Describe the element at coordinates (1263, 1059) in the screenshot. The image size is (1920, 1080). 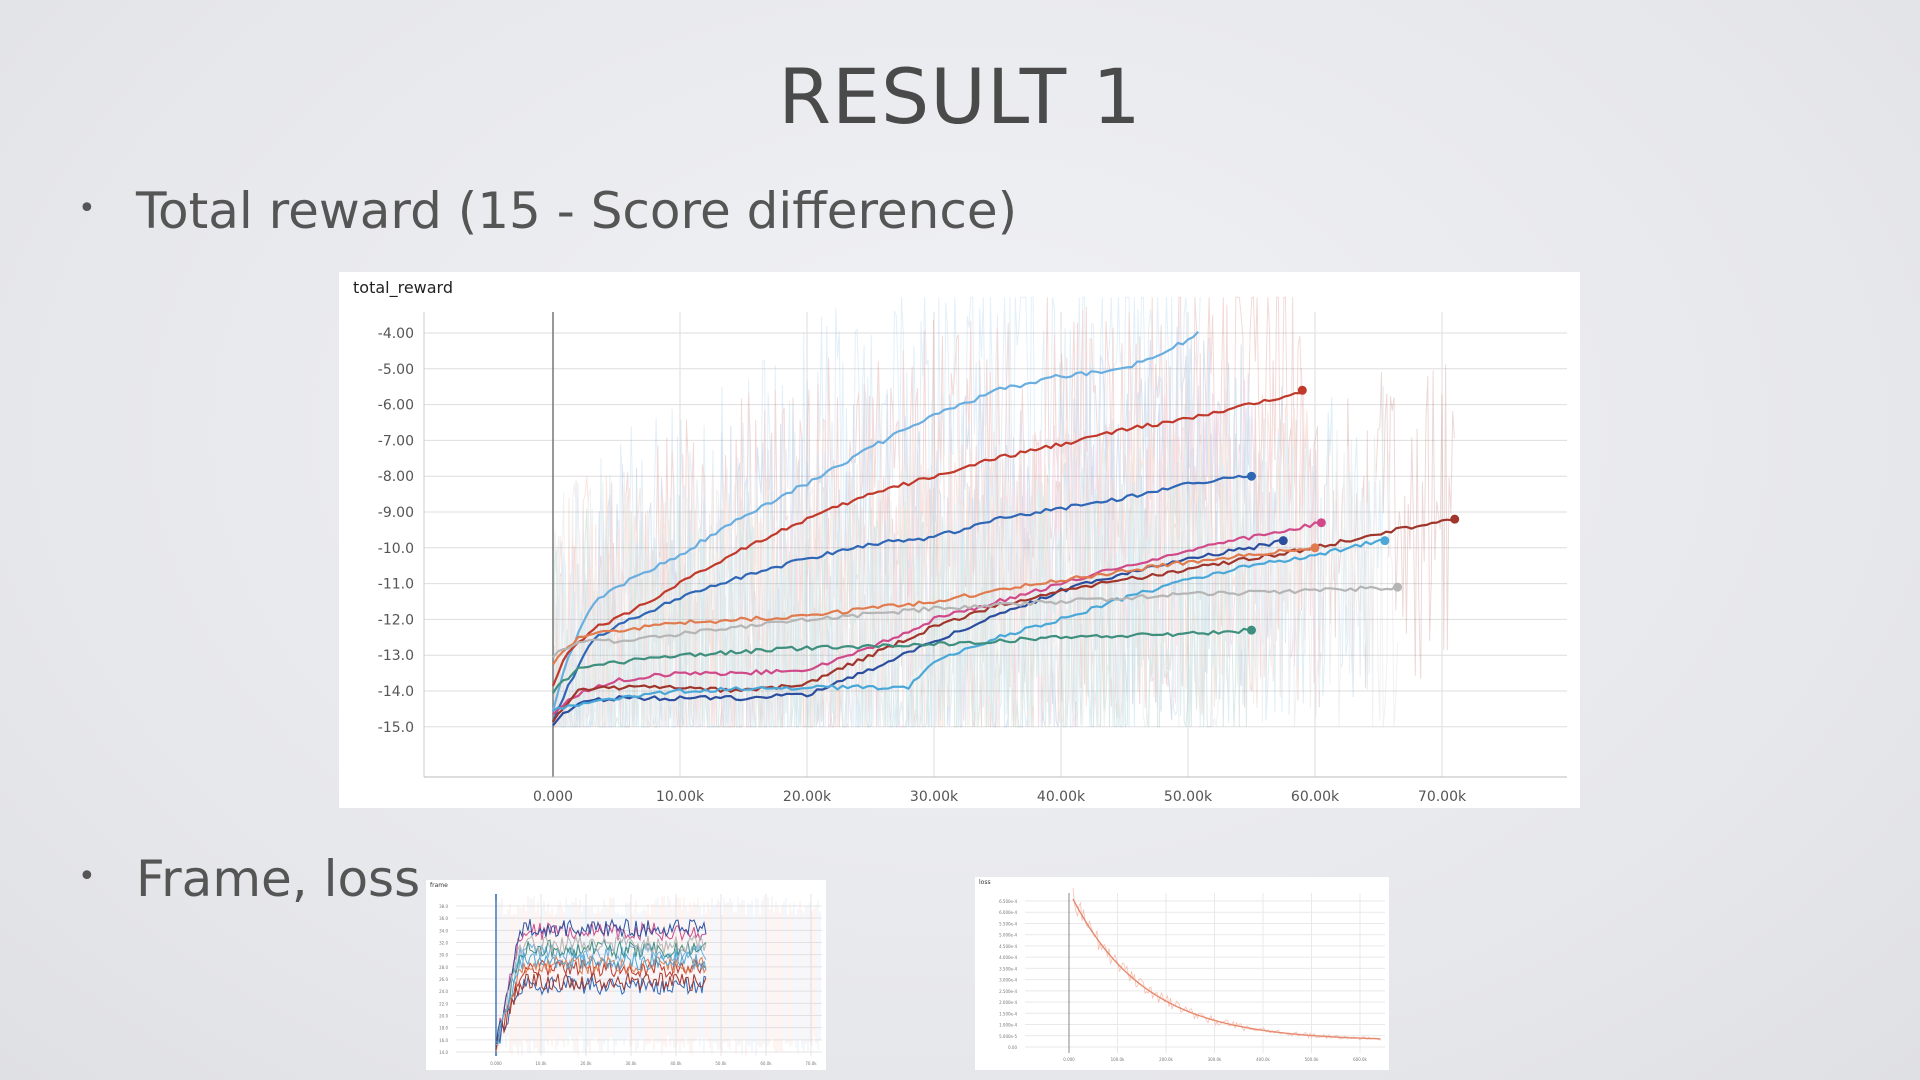
I see `loss-x-tick: 400.0k` at that location.